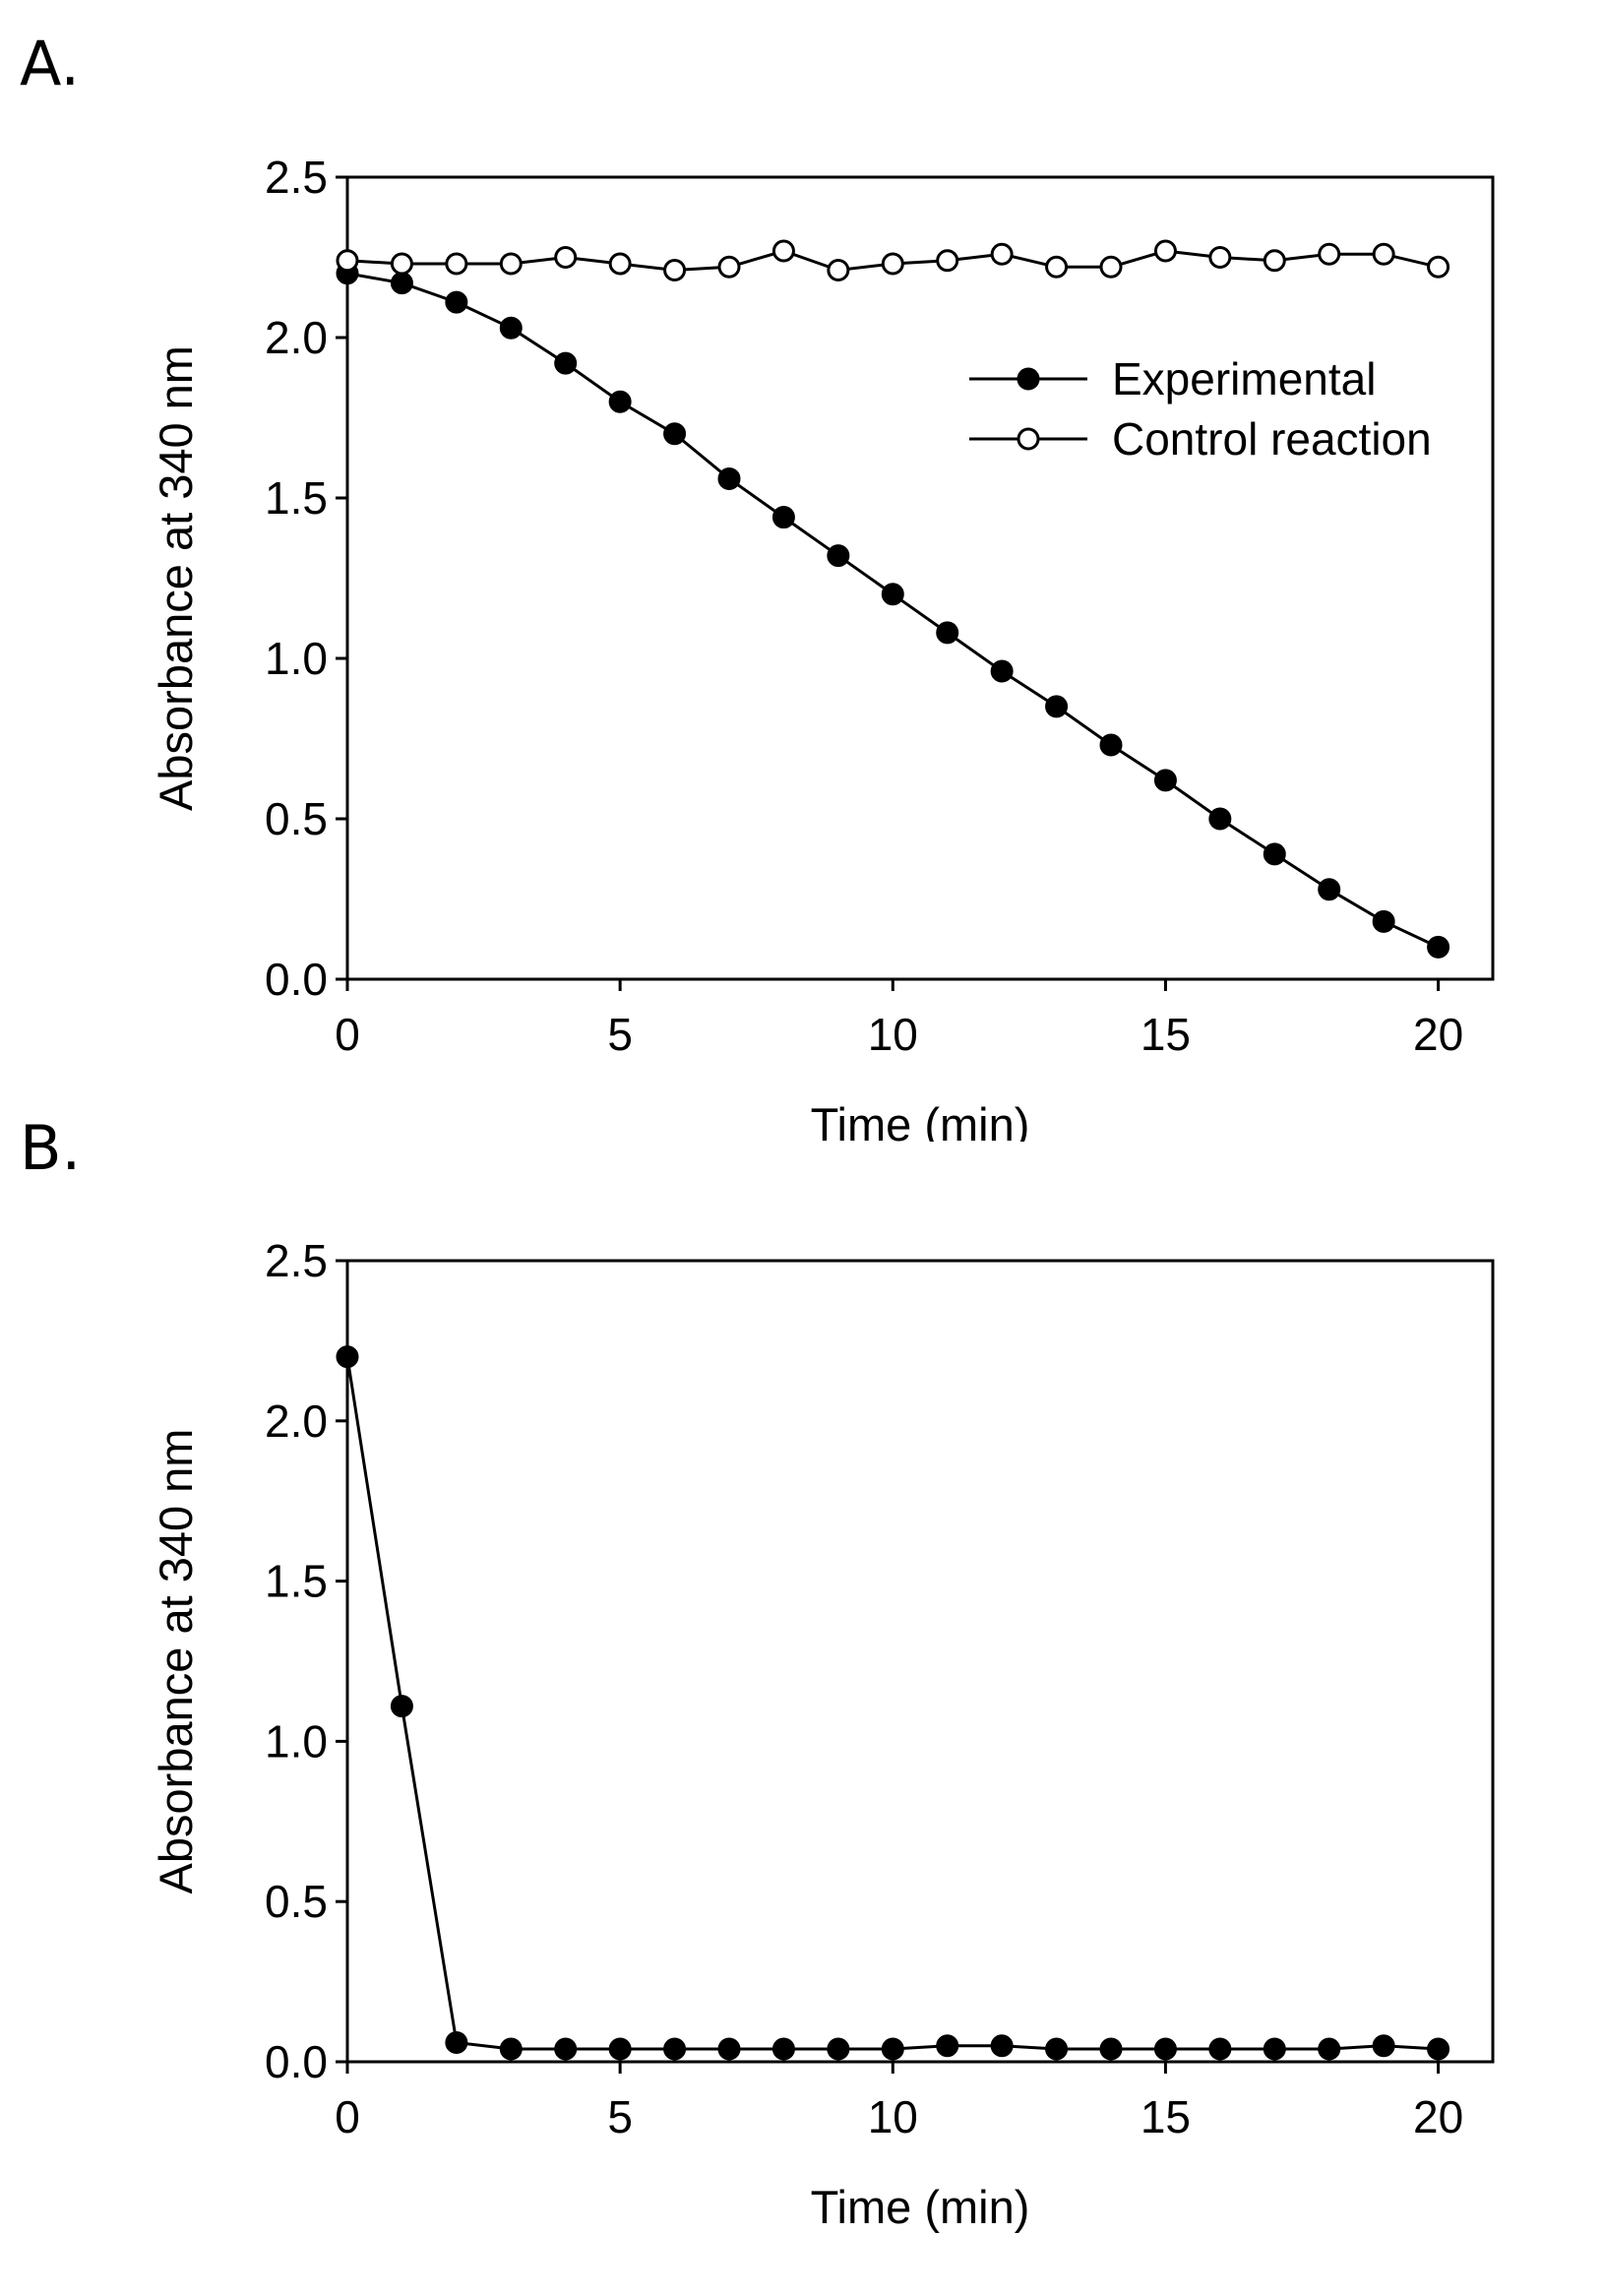 Image resolution: width=1603 pixels, height=2296 pixels. What do you see at coordinates (1272, 439) in the screenshot?
I see `legend-label: Control reaction` at bounding box center [1272, 439].